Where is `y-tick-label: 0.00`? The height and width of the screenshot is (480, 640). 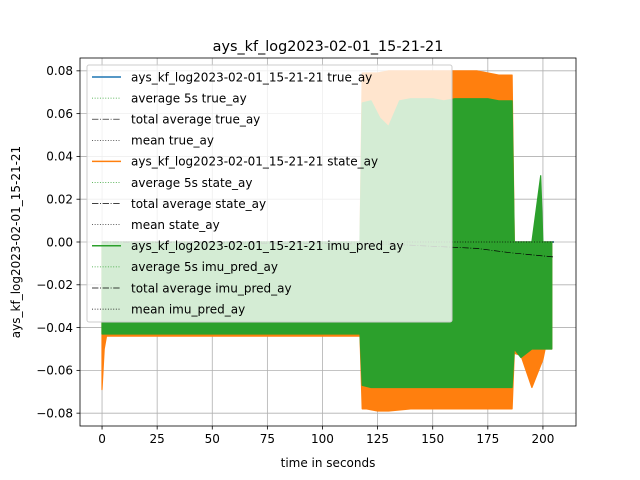 y-tick-label: 0.00 is located at coordinates (59, 242).